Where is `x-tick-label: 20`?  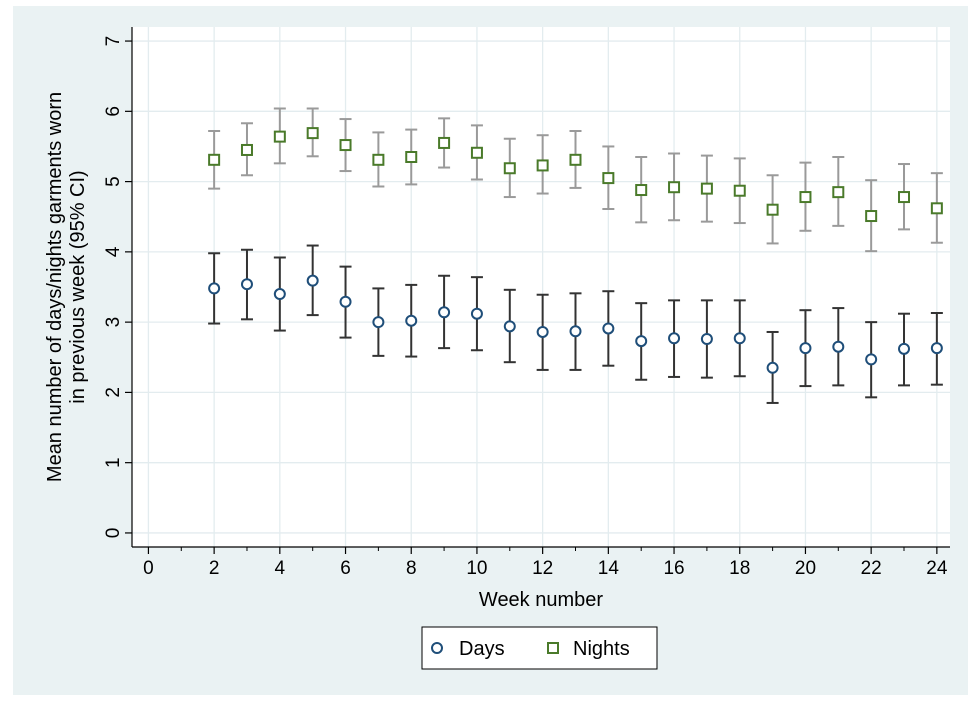 x-tick-label: 20 is located at coordinates (805, 568).